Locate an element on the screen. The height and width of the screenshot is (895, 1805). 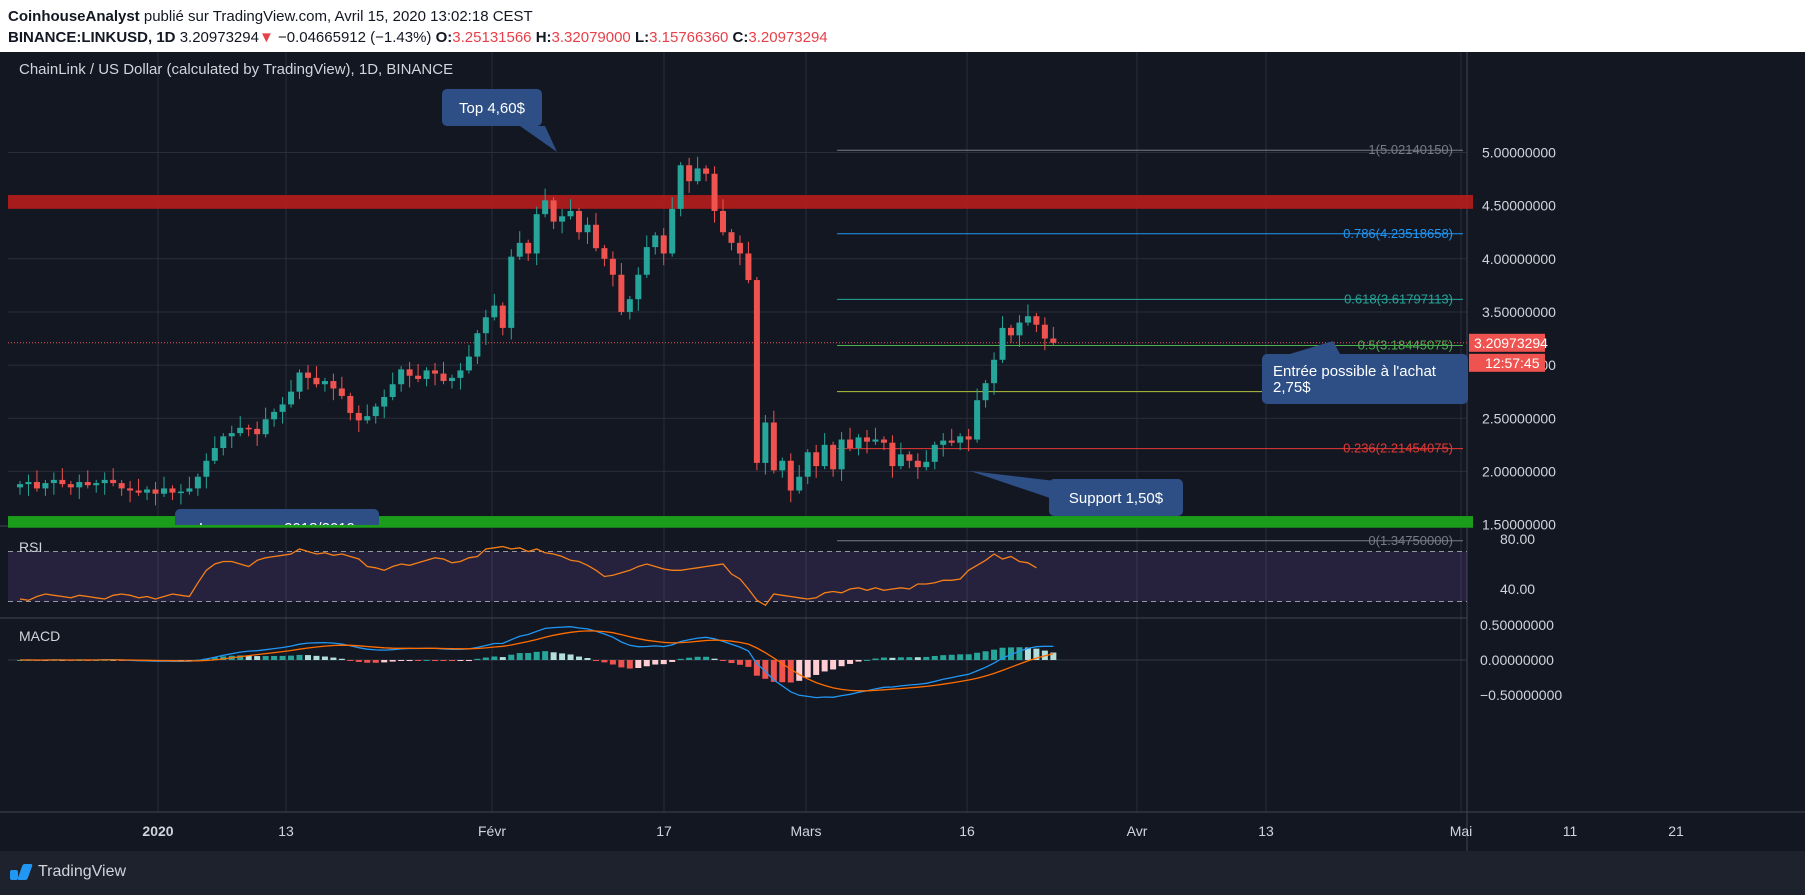
fib-label: 0(1.34750000) is located at coordinates (1410, 540).